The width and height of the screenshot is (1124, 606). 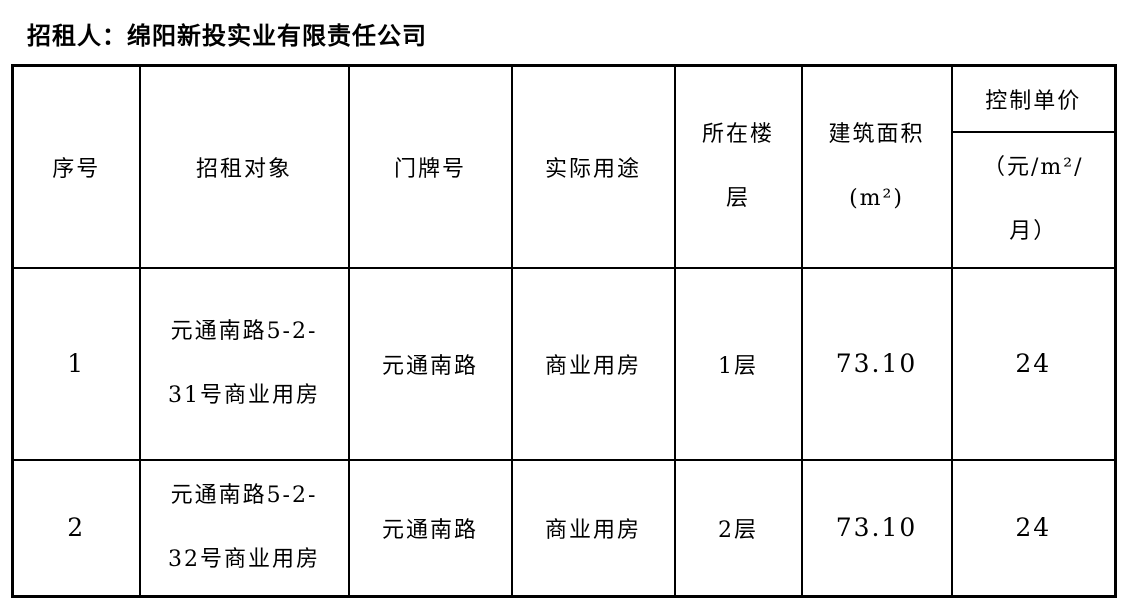 I want to click on cell-lease-object: 元通南路5-2- 31号商业用房, so click(x=244, y=363).